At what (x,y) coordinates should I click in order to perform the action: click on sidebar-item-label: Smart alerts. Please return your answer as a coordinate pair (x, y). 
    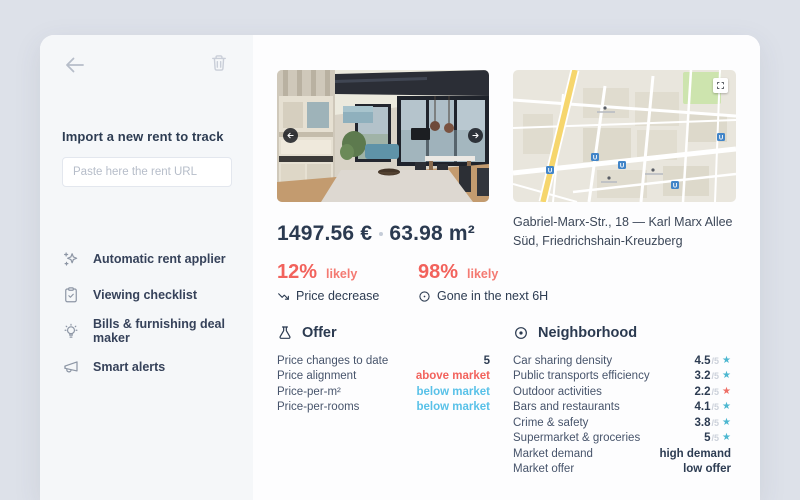
    Looking at the image, I should click on (129, 367).